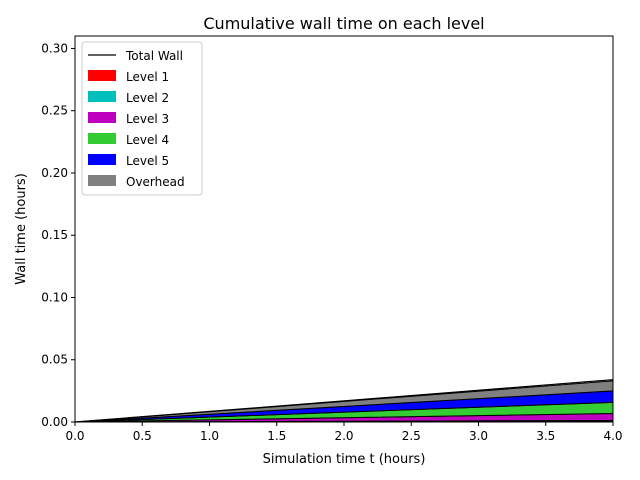  What do you see at coordinates (54, 297) in the screenshot?
I see `y-tick-label: 0.10` at bounding box center [54, 297].